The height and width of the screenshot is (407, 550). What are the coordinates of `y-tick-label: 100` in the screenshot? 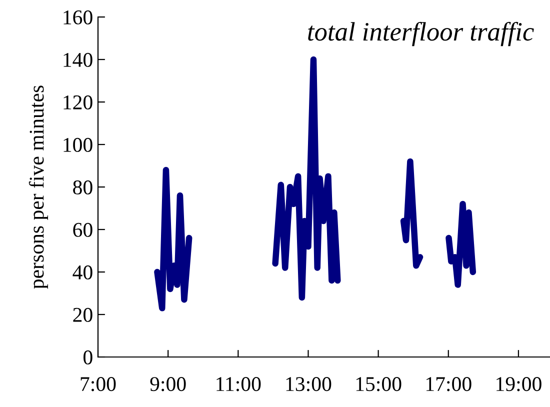 It's located at (78, 145).